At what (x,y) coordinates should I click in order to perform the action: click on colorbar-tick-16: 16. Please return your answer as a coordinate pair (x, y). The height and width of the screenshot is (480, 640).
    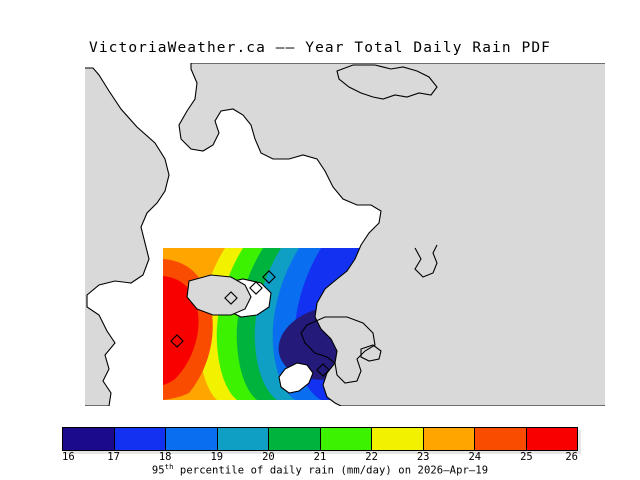
    Looking at the image, I should click on (68, 457).